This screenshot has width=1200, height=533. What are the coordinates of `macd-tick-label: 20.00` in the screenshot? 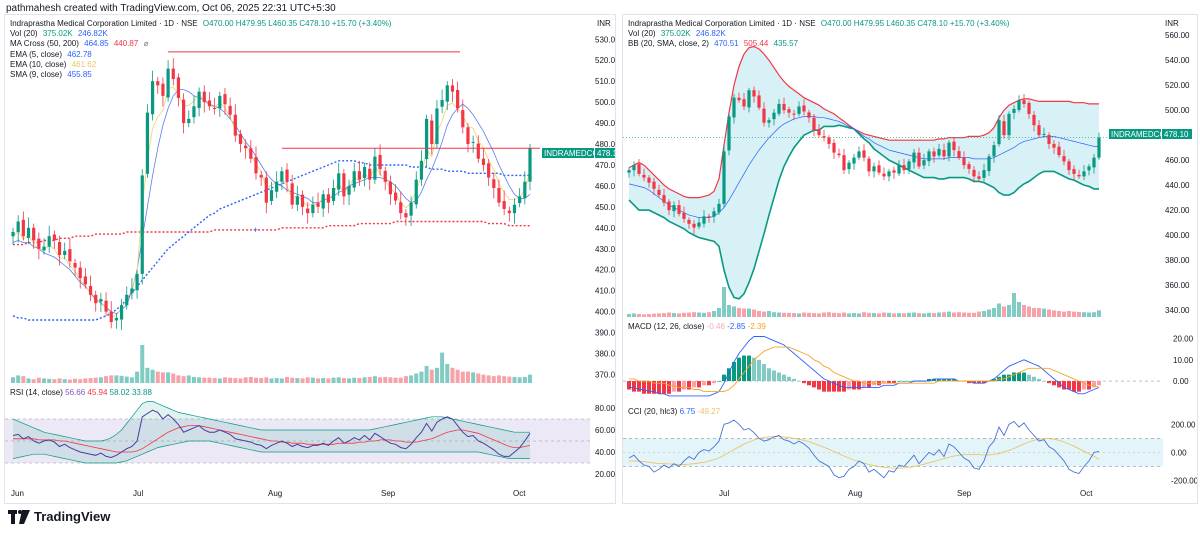 It's located at (1183, 339).